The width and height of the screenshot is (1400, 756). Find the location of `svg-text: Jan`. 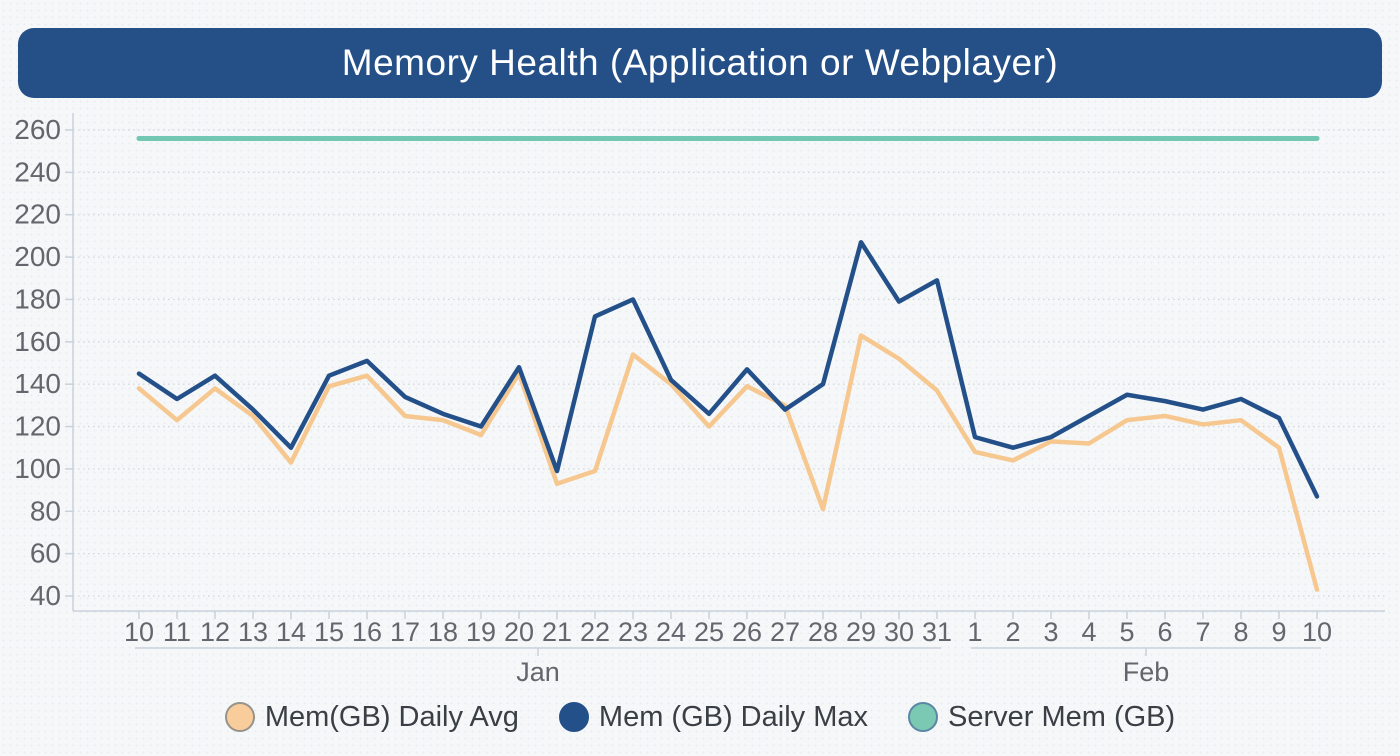

svg-text: Jan is located at coordinates (538, 672).